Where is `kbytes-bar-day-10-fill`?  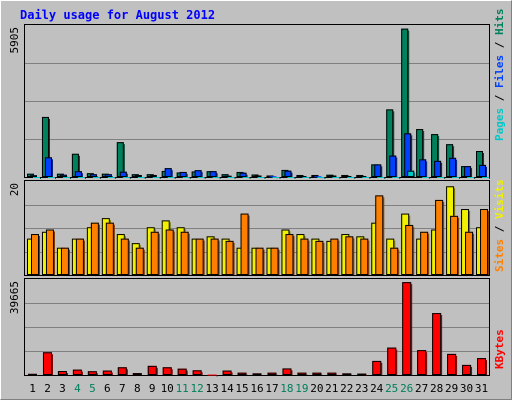 kbytes-bar-day-10-fill is located at coordinates (167, 371).